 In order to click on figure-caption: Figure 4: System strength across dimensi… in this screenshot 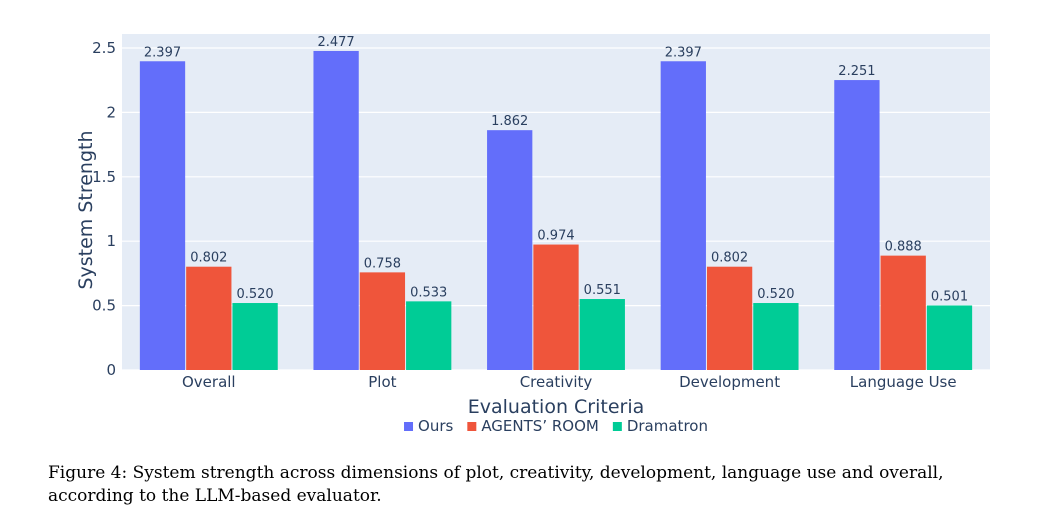, I will do `click(496, 484)`.